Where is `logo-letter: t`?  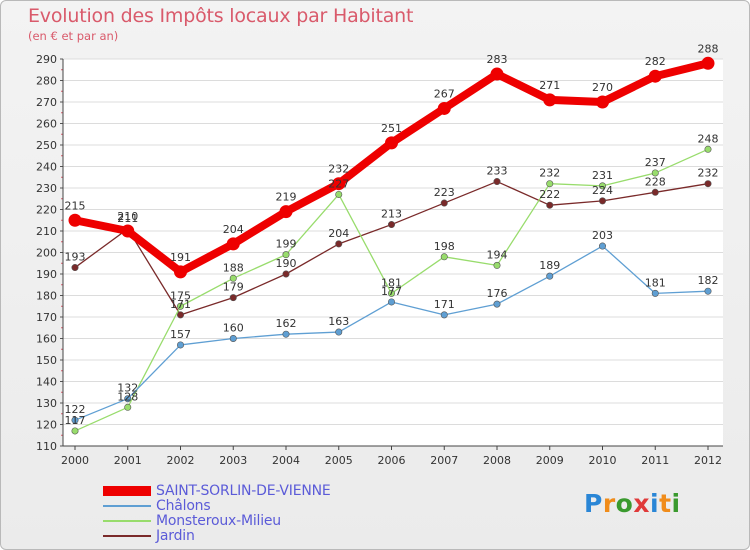 logo-letter: t is located at coordinates (665, 503).